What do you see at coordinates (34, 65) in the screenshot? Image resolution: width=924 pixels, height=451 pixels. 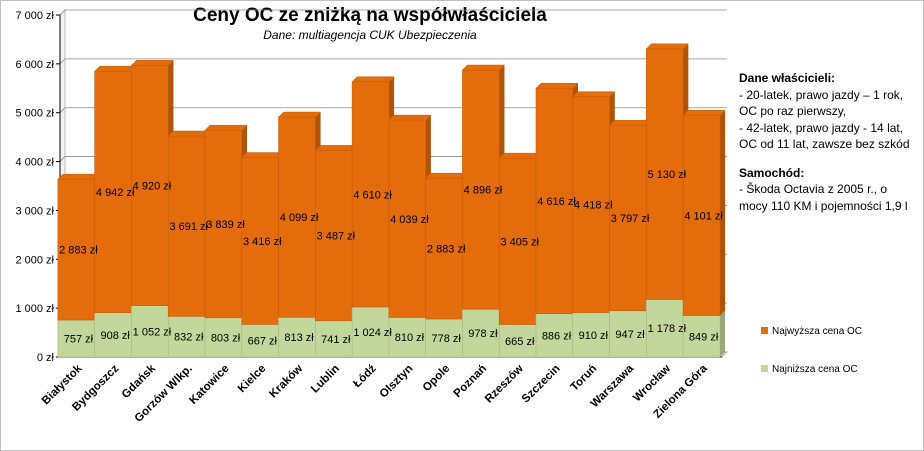 I see `y-tick-label: 6 000 zł` at bounding box center [34, 65].